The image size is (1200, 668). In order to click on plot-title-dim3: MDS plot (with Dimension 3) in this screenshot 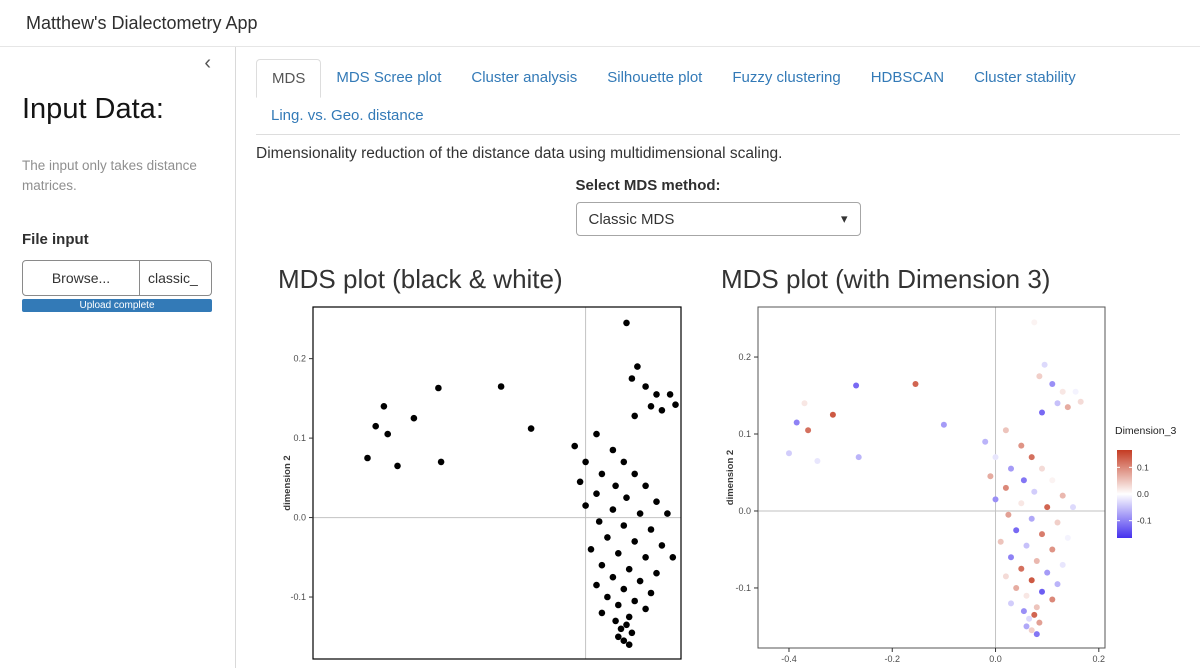, I will do `click(886, 279)`.